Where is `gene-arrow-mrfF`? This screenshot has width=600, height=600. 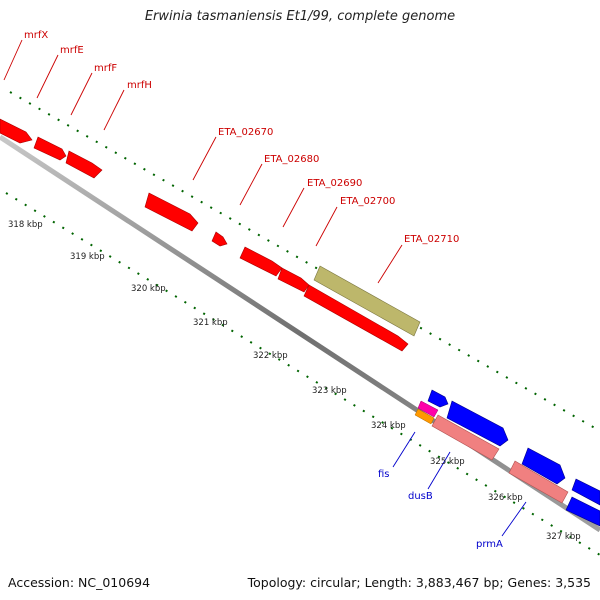
gene-arrow-mrfF is located at coordinates (84, 164).